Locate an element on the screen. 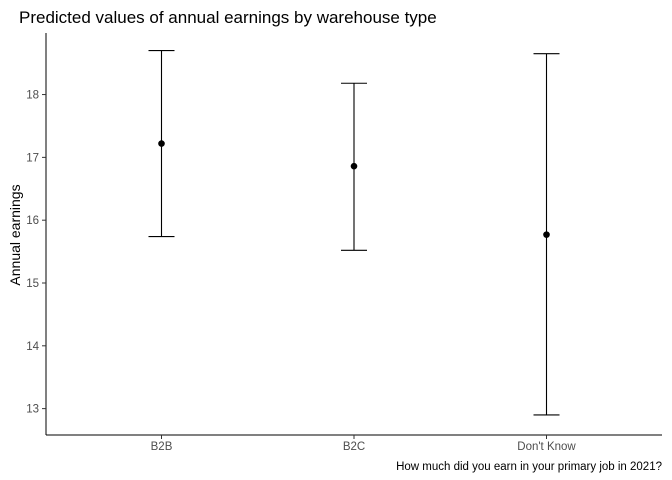 The height and width of the screenshot is (480, 672). x-tick-label: B2B is located at coordinates (162, 447).